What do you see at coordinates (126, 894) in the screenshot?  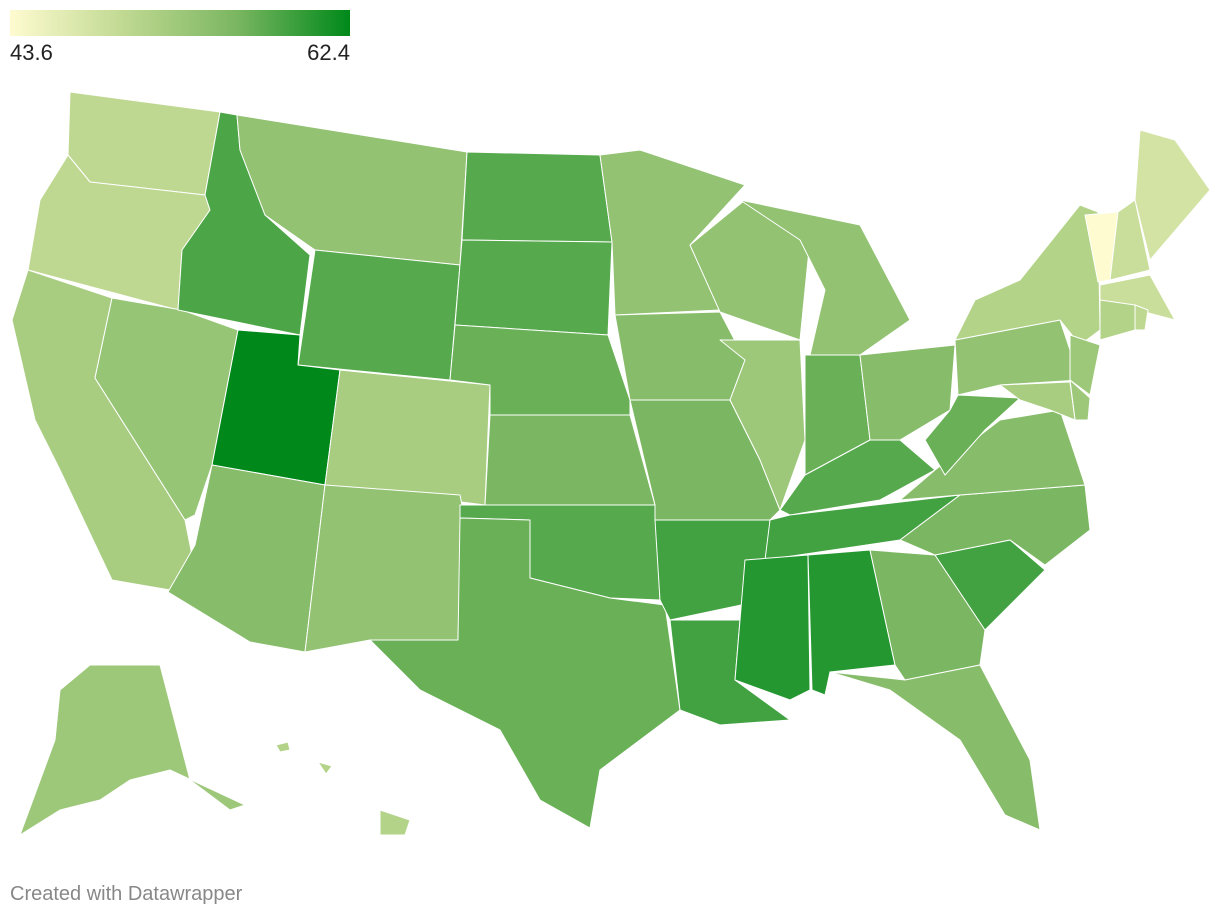 I see `credit: Created with Datawrapper` at bounding box center [126, 894].